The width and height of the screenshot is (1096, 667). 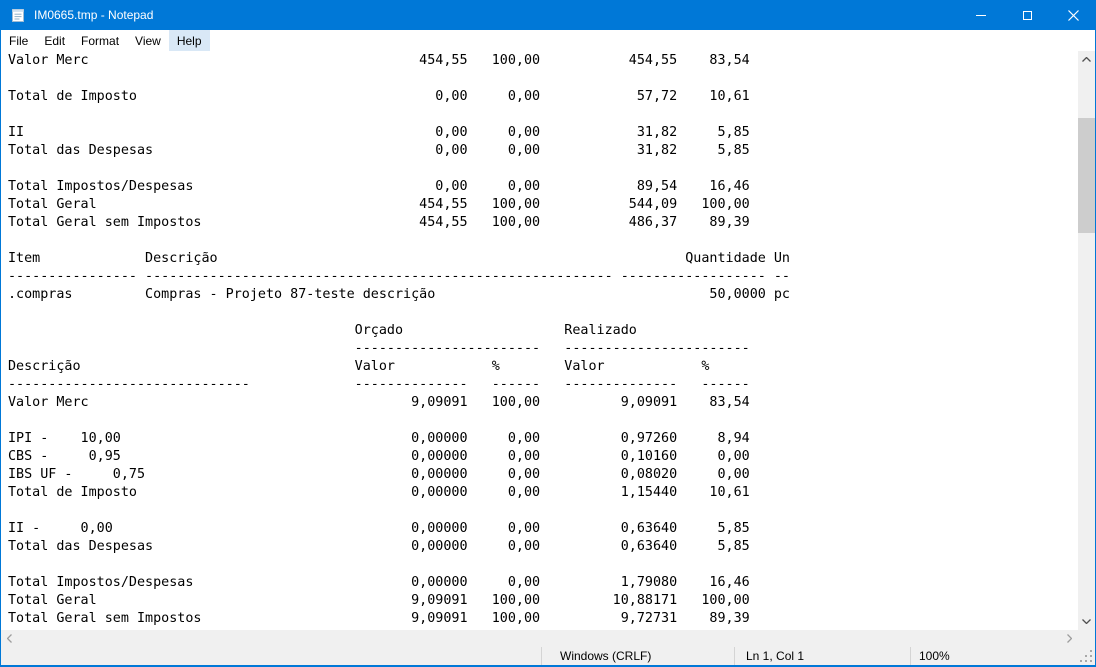 I want to click on chevron-right-icon, so click(x=1069, y=638).